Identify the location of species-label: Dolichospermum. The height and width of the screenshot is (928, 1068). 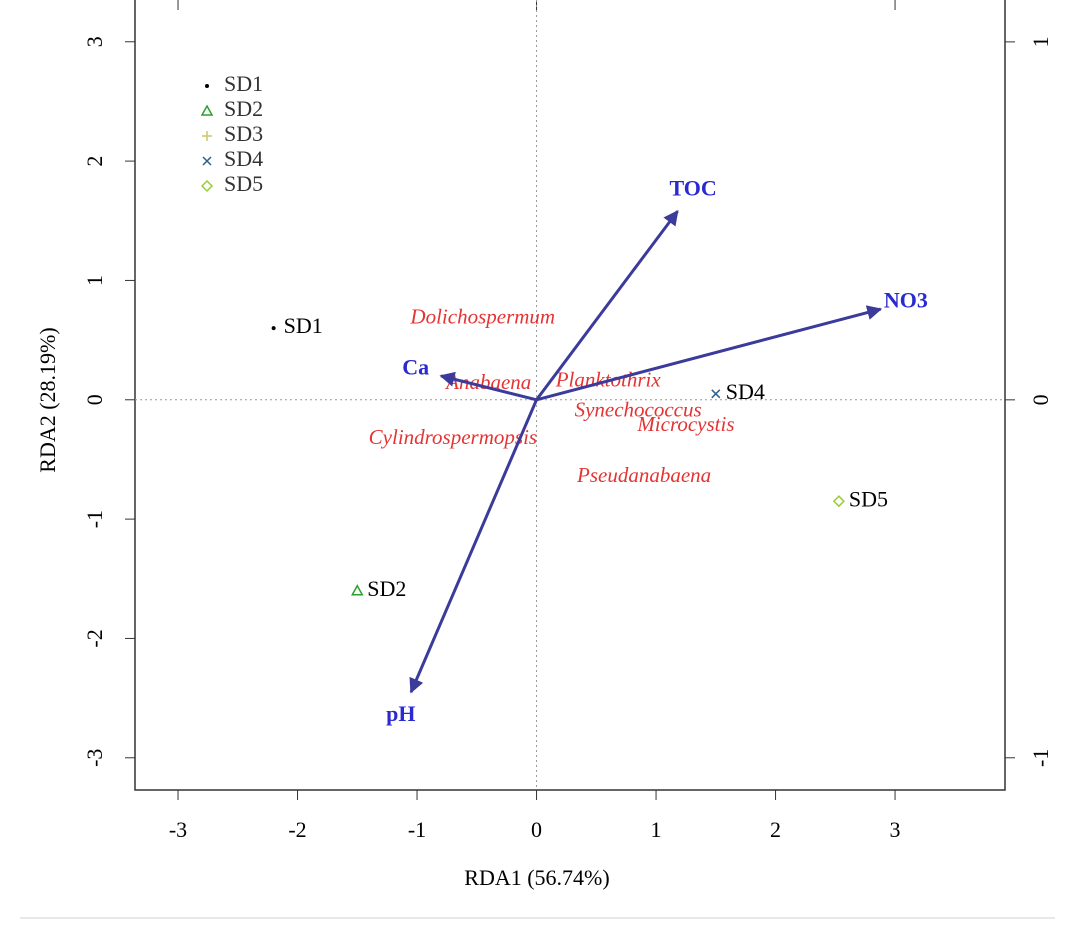
(482, 316).